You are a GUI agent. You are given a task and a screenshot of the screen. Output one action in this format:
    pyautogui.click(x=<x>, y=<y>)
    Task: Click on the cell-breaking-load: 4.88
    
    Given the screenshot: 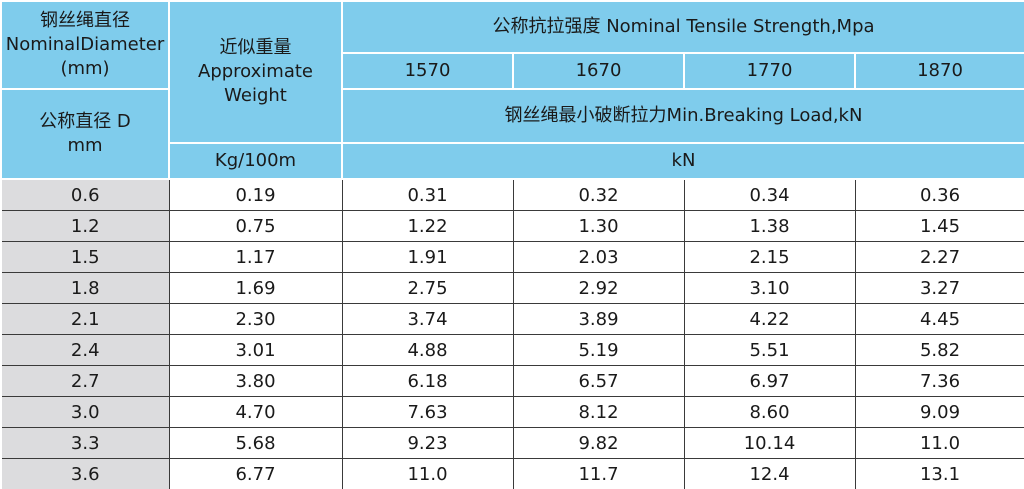 What is the action you would take?
    pyautogui.click(x=427, y=350)
    